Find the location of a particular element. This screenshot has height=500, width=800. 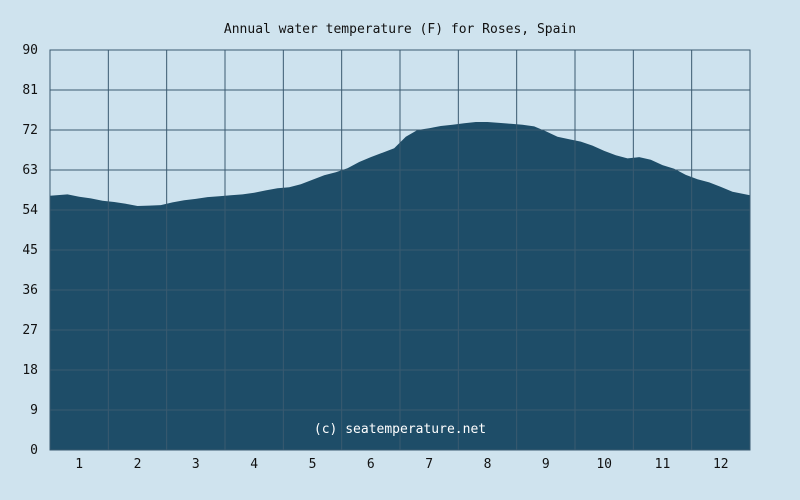

y-tick-label: 54 is located at coordinates (30, 210).